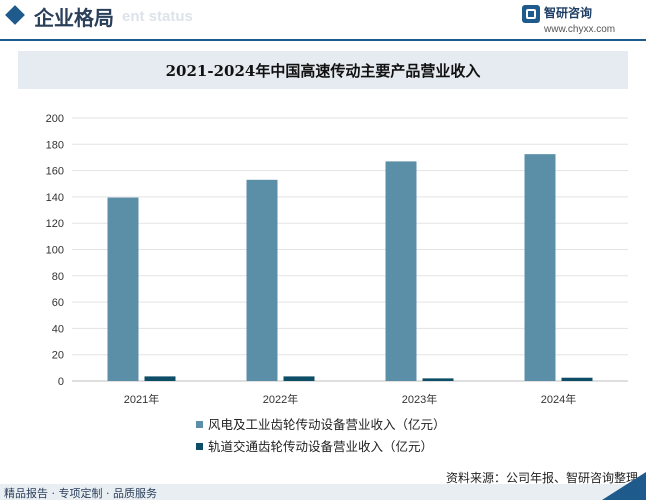 Image resolution: width=646 pixels, height=501 pixels. What do you see at coordinates (58, 277) in the screenshot?
I see `y-tick-label: 80` at bounding box center [58, 277].